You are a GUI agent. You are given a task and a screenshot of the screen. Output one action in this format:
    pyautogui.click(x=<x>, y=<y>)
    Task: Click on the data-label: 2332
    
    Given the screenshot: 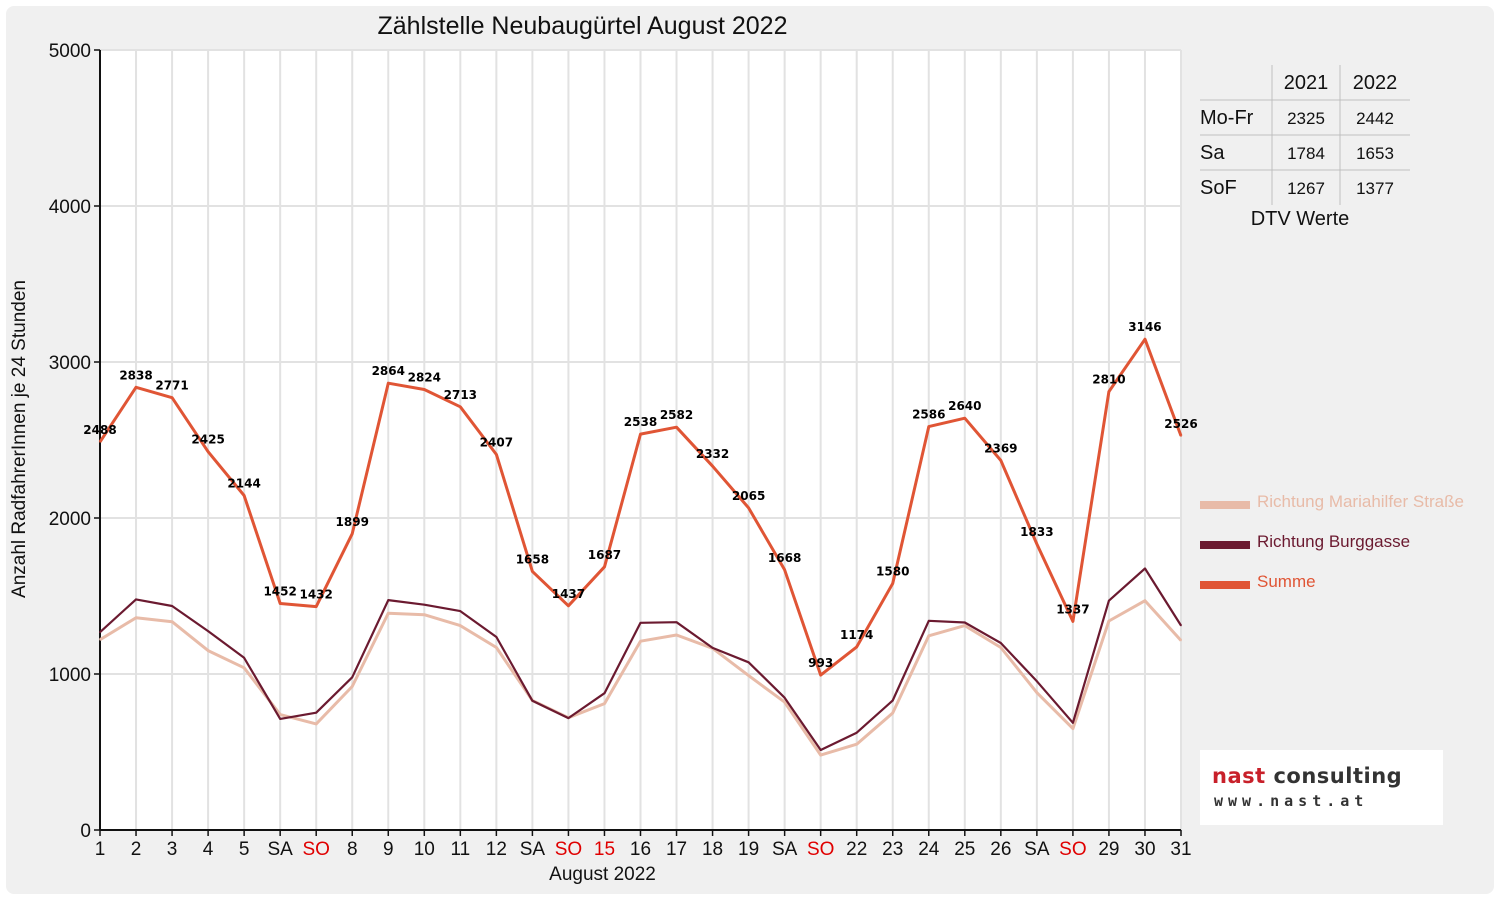 What is the action you would take?
    pyautogui.click(x=712, y=454)
    